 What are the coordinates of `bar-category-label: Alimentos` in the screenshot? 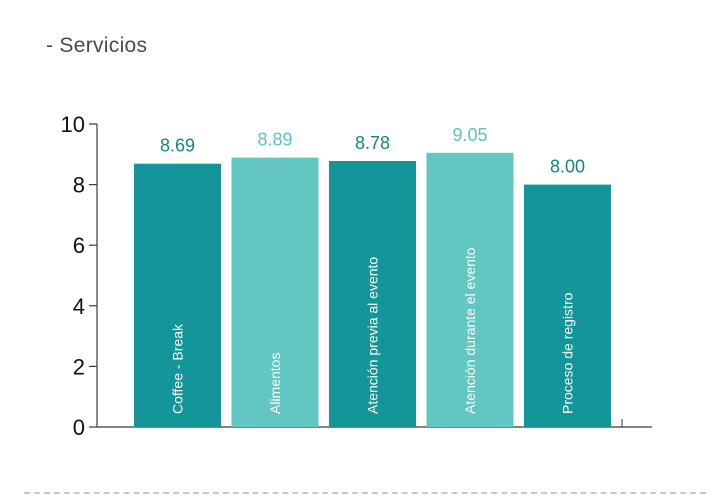 It's located at (275, 383).